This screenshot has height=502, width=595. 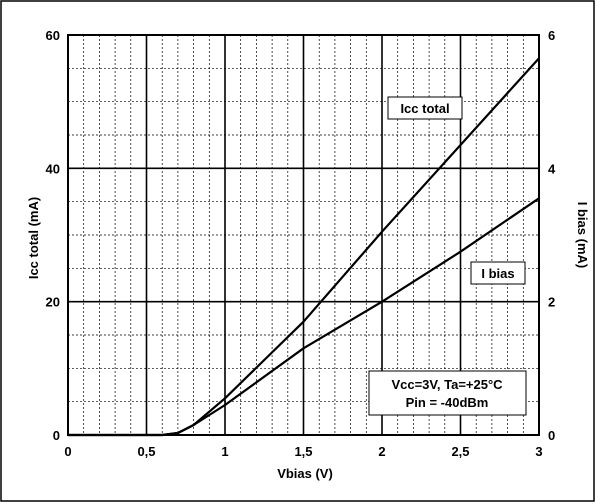 I want to click on x-axis-label: Vbias (V), so click(x=305, y=473).